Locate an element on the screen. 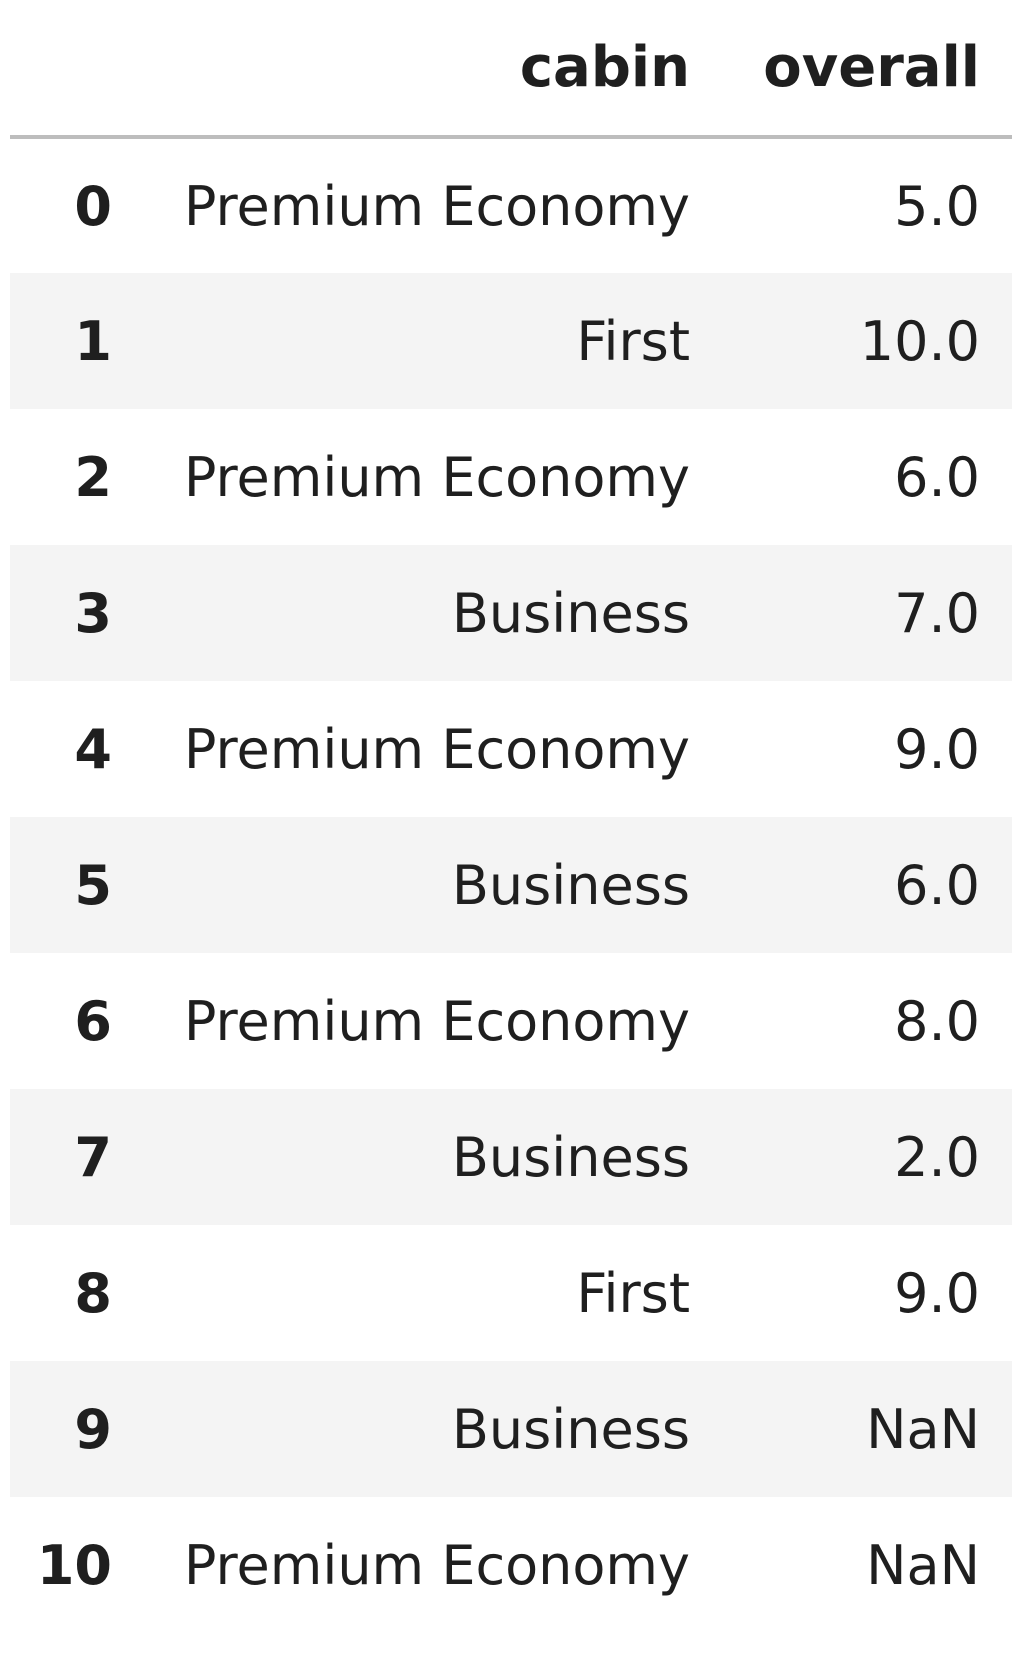 This screenshot has height=1654, width=1022. column-header-cabin: cabin is located at coordinates (421, 69).